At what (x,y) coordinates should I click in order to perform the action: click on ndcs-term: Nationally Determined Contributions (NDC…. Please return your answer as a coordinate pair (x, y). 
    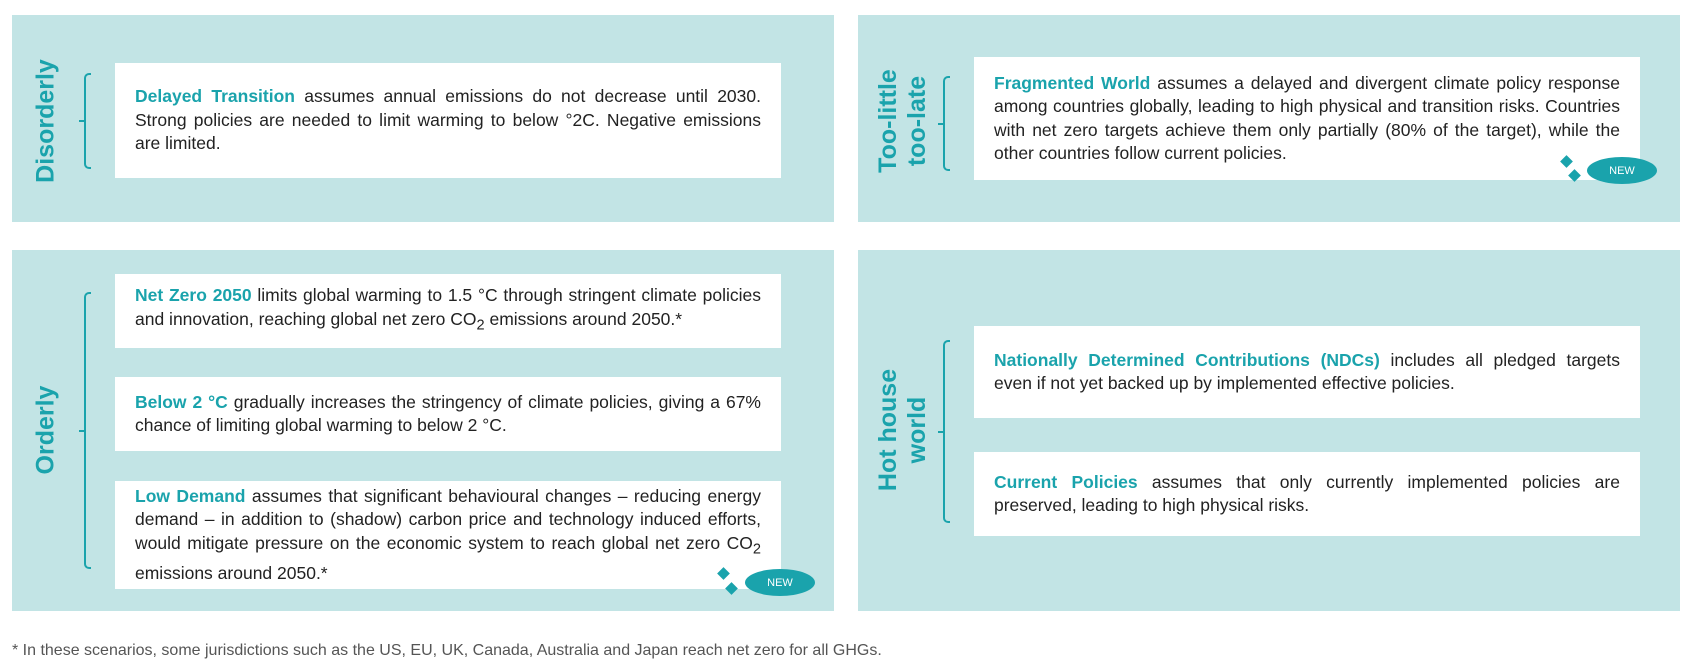
    Looking at the image, I should click on (1187, 359).